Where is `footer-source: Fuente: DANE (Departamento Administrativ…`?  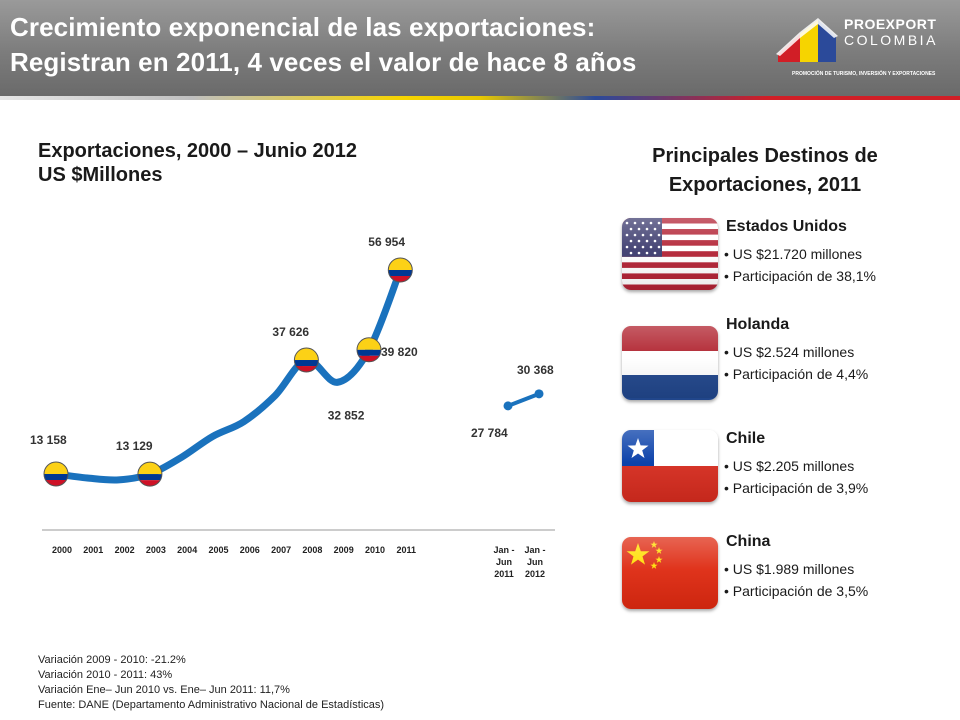
footer-source: Fuente: DANE (Departamento Administrativ… is located at coordinates (211, 705).